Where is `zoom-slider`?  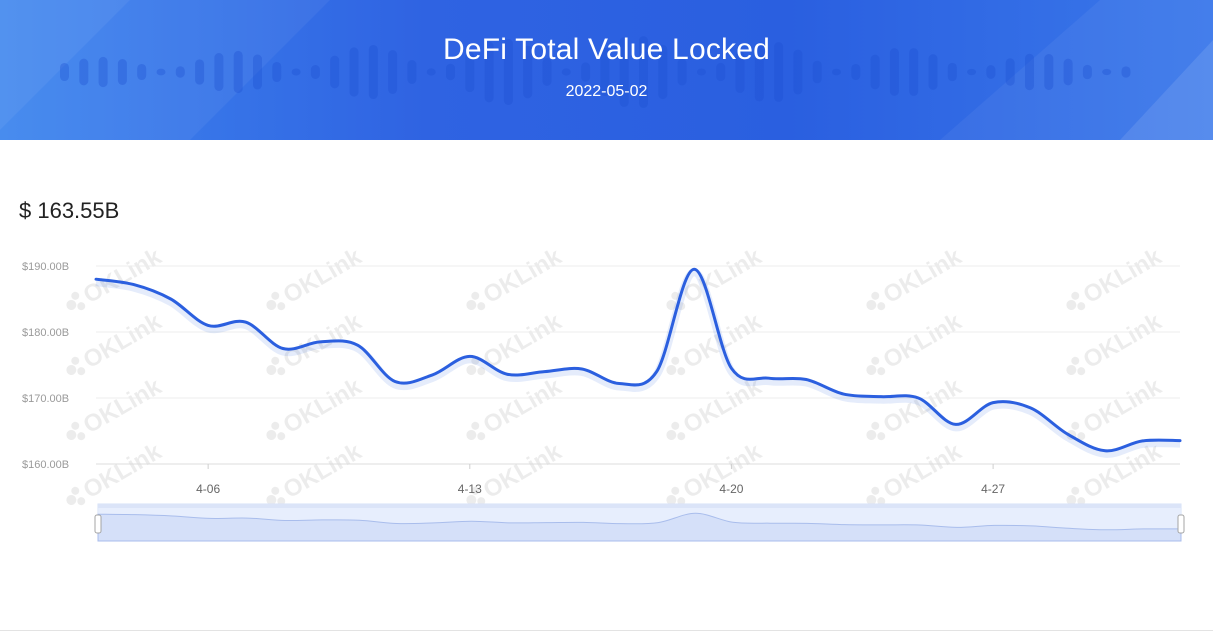 zoom-slider is located at coordinates (639, 522).